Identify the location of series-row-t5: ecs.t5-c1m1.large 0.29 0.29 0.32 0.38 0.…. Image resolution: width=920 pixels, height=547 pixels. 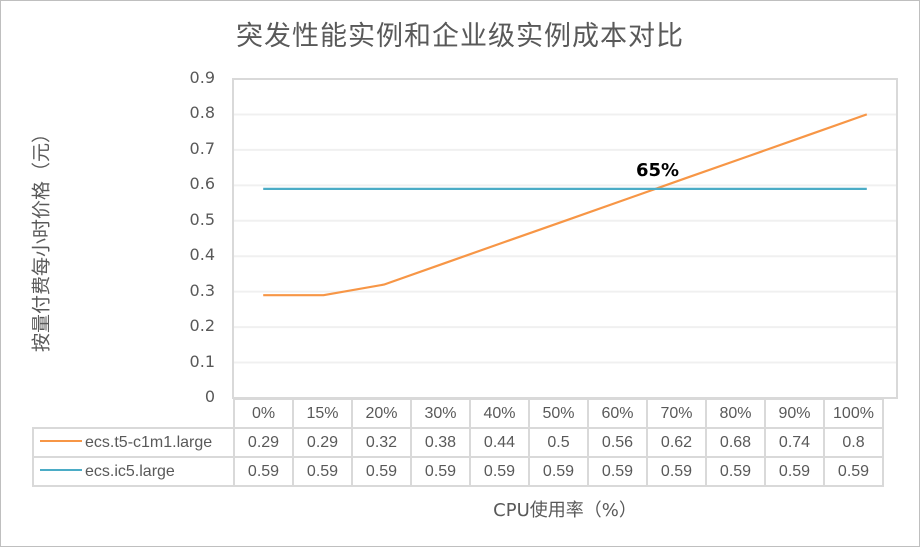
(458, 442).